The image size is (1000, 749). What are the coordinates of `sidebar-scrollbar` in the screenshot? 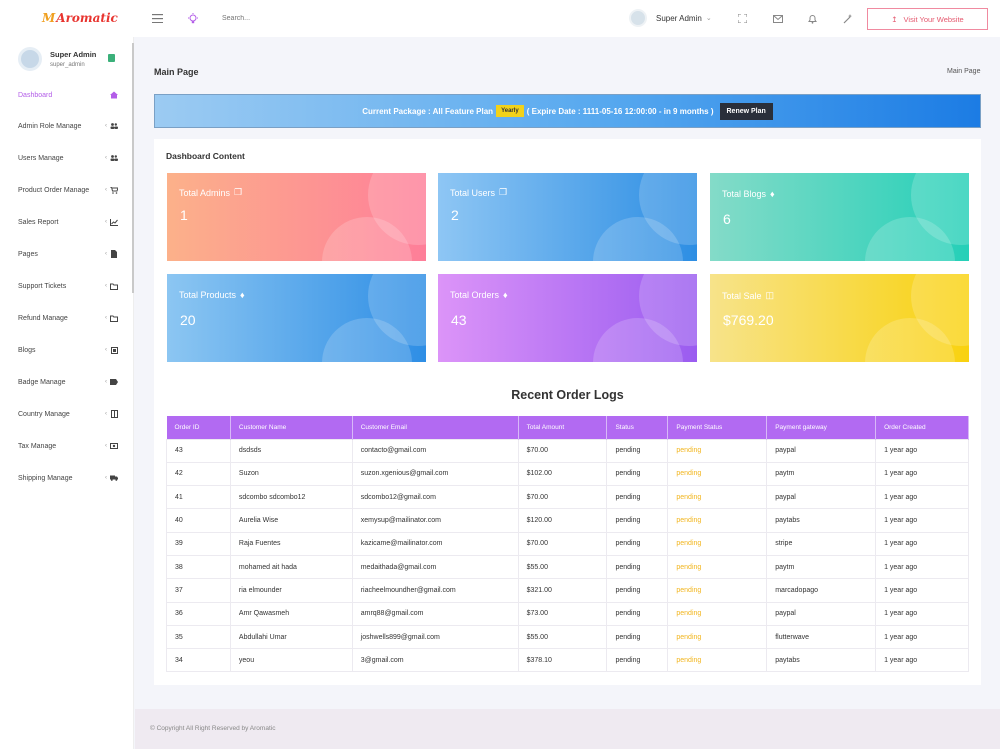 It's located at (133, 168).